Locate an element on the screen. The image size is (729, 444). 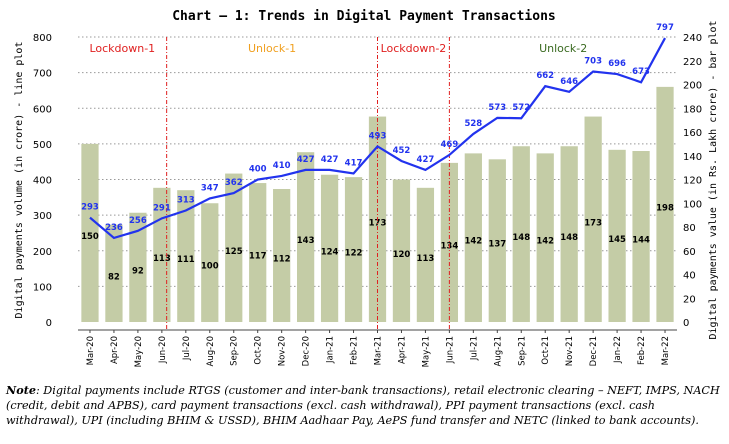
line-value-label: 469 is located at coordinates (450, 145).